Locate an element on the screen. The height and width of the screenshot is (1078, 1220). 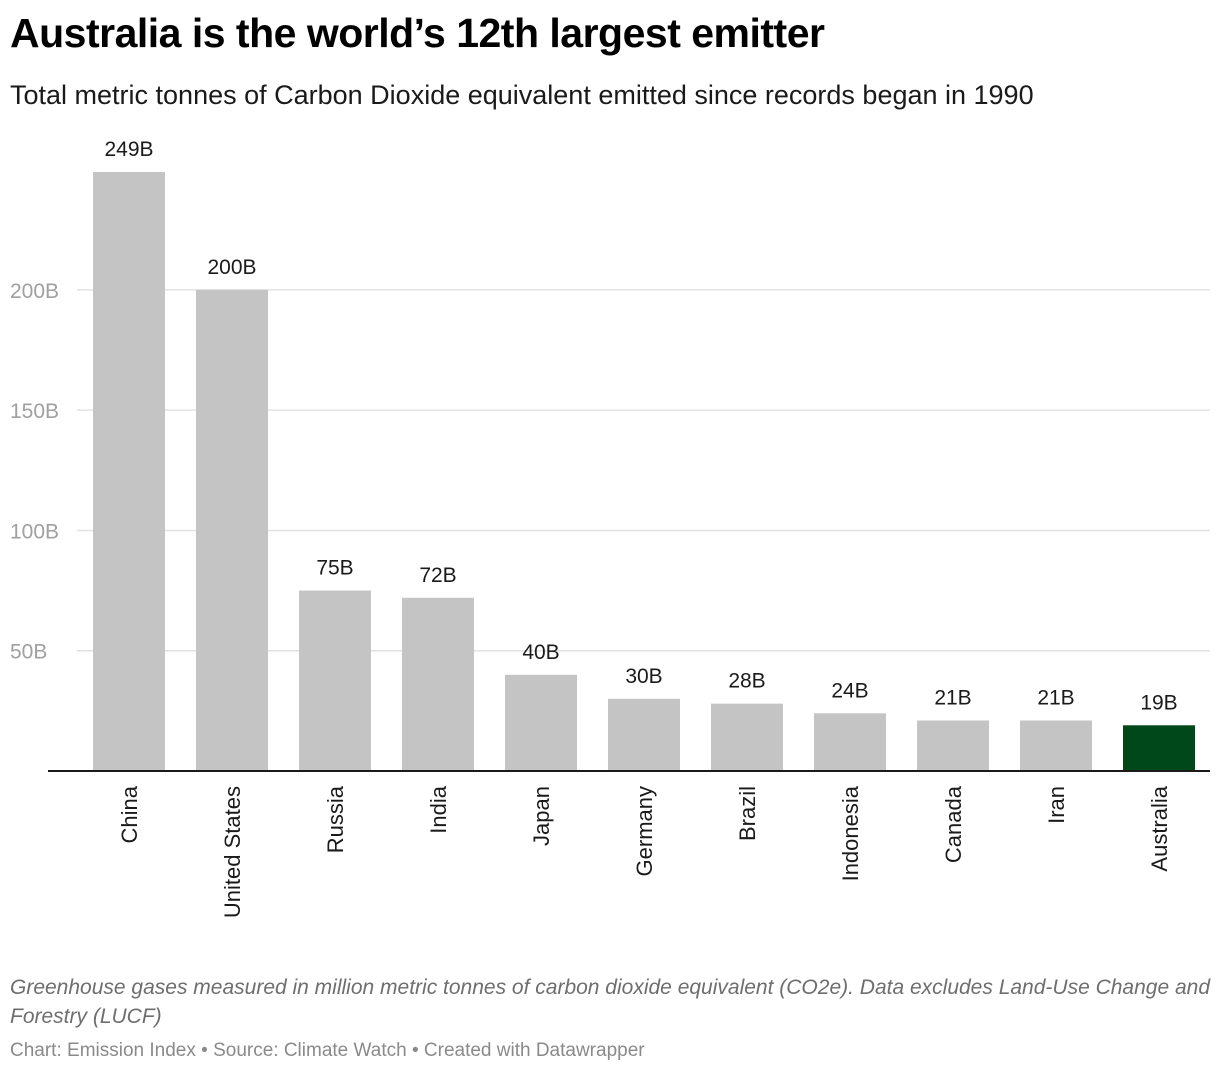
bar-united-states is located at coordinates (232, 530).